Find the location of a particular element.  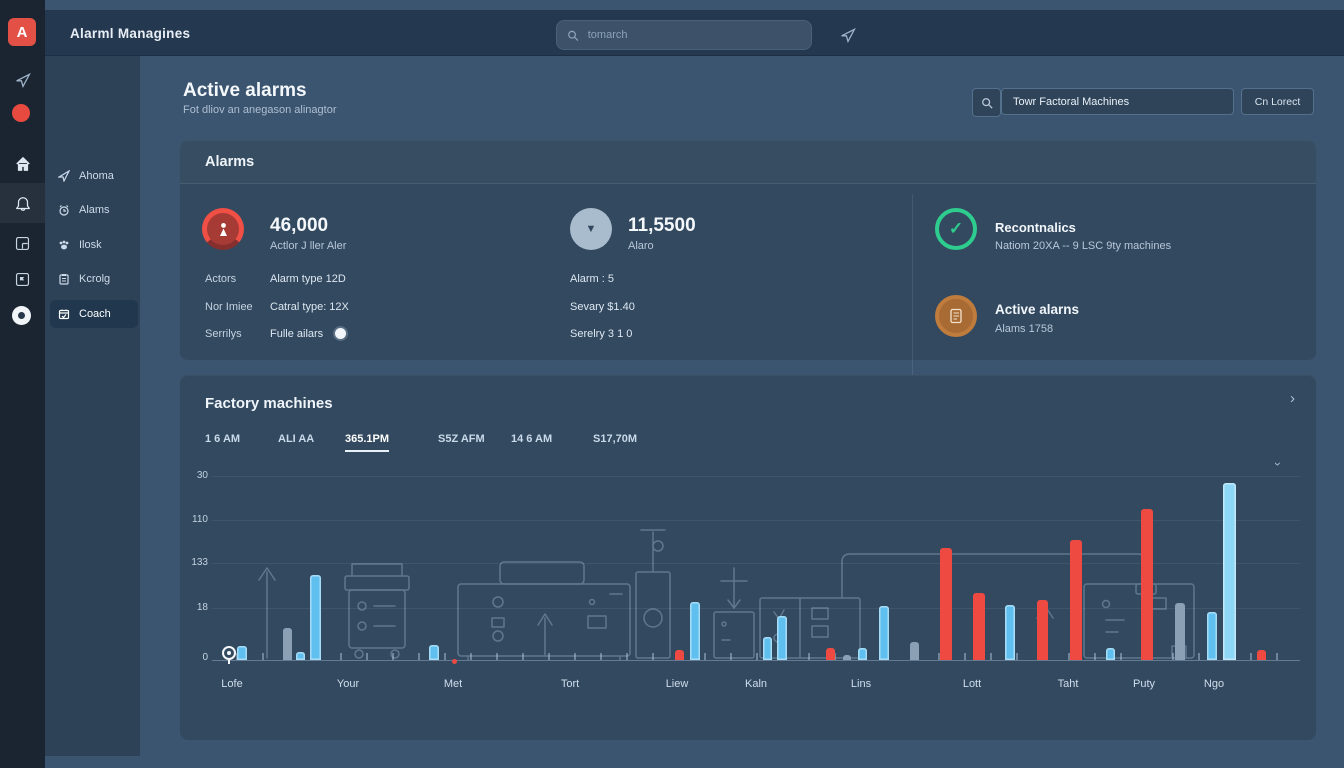

sidebar-item-label: Kcrolg is located at coordinates (95, 279).